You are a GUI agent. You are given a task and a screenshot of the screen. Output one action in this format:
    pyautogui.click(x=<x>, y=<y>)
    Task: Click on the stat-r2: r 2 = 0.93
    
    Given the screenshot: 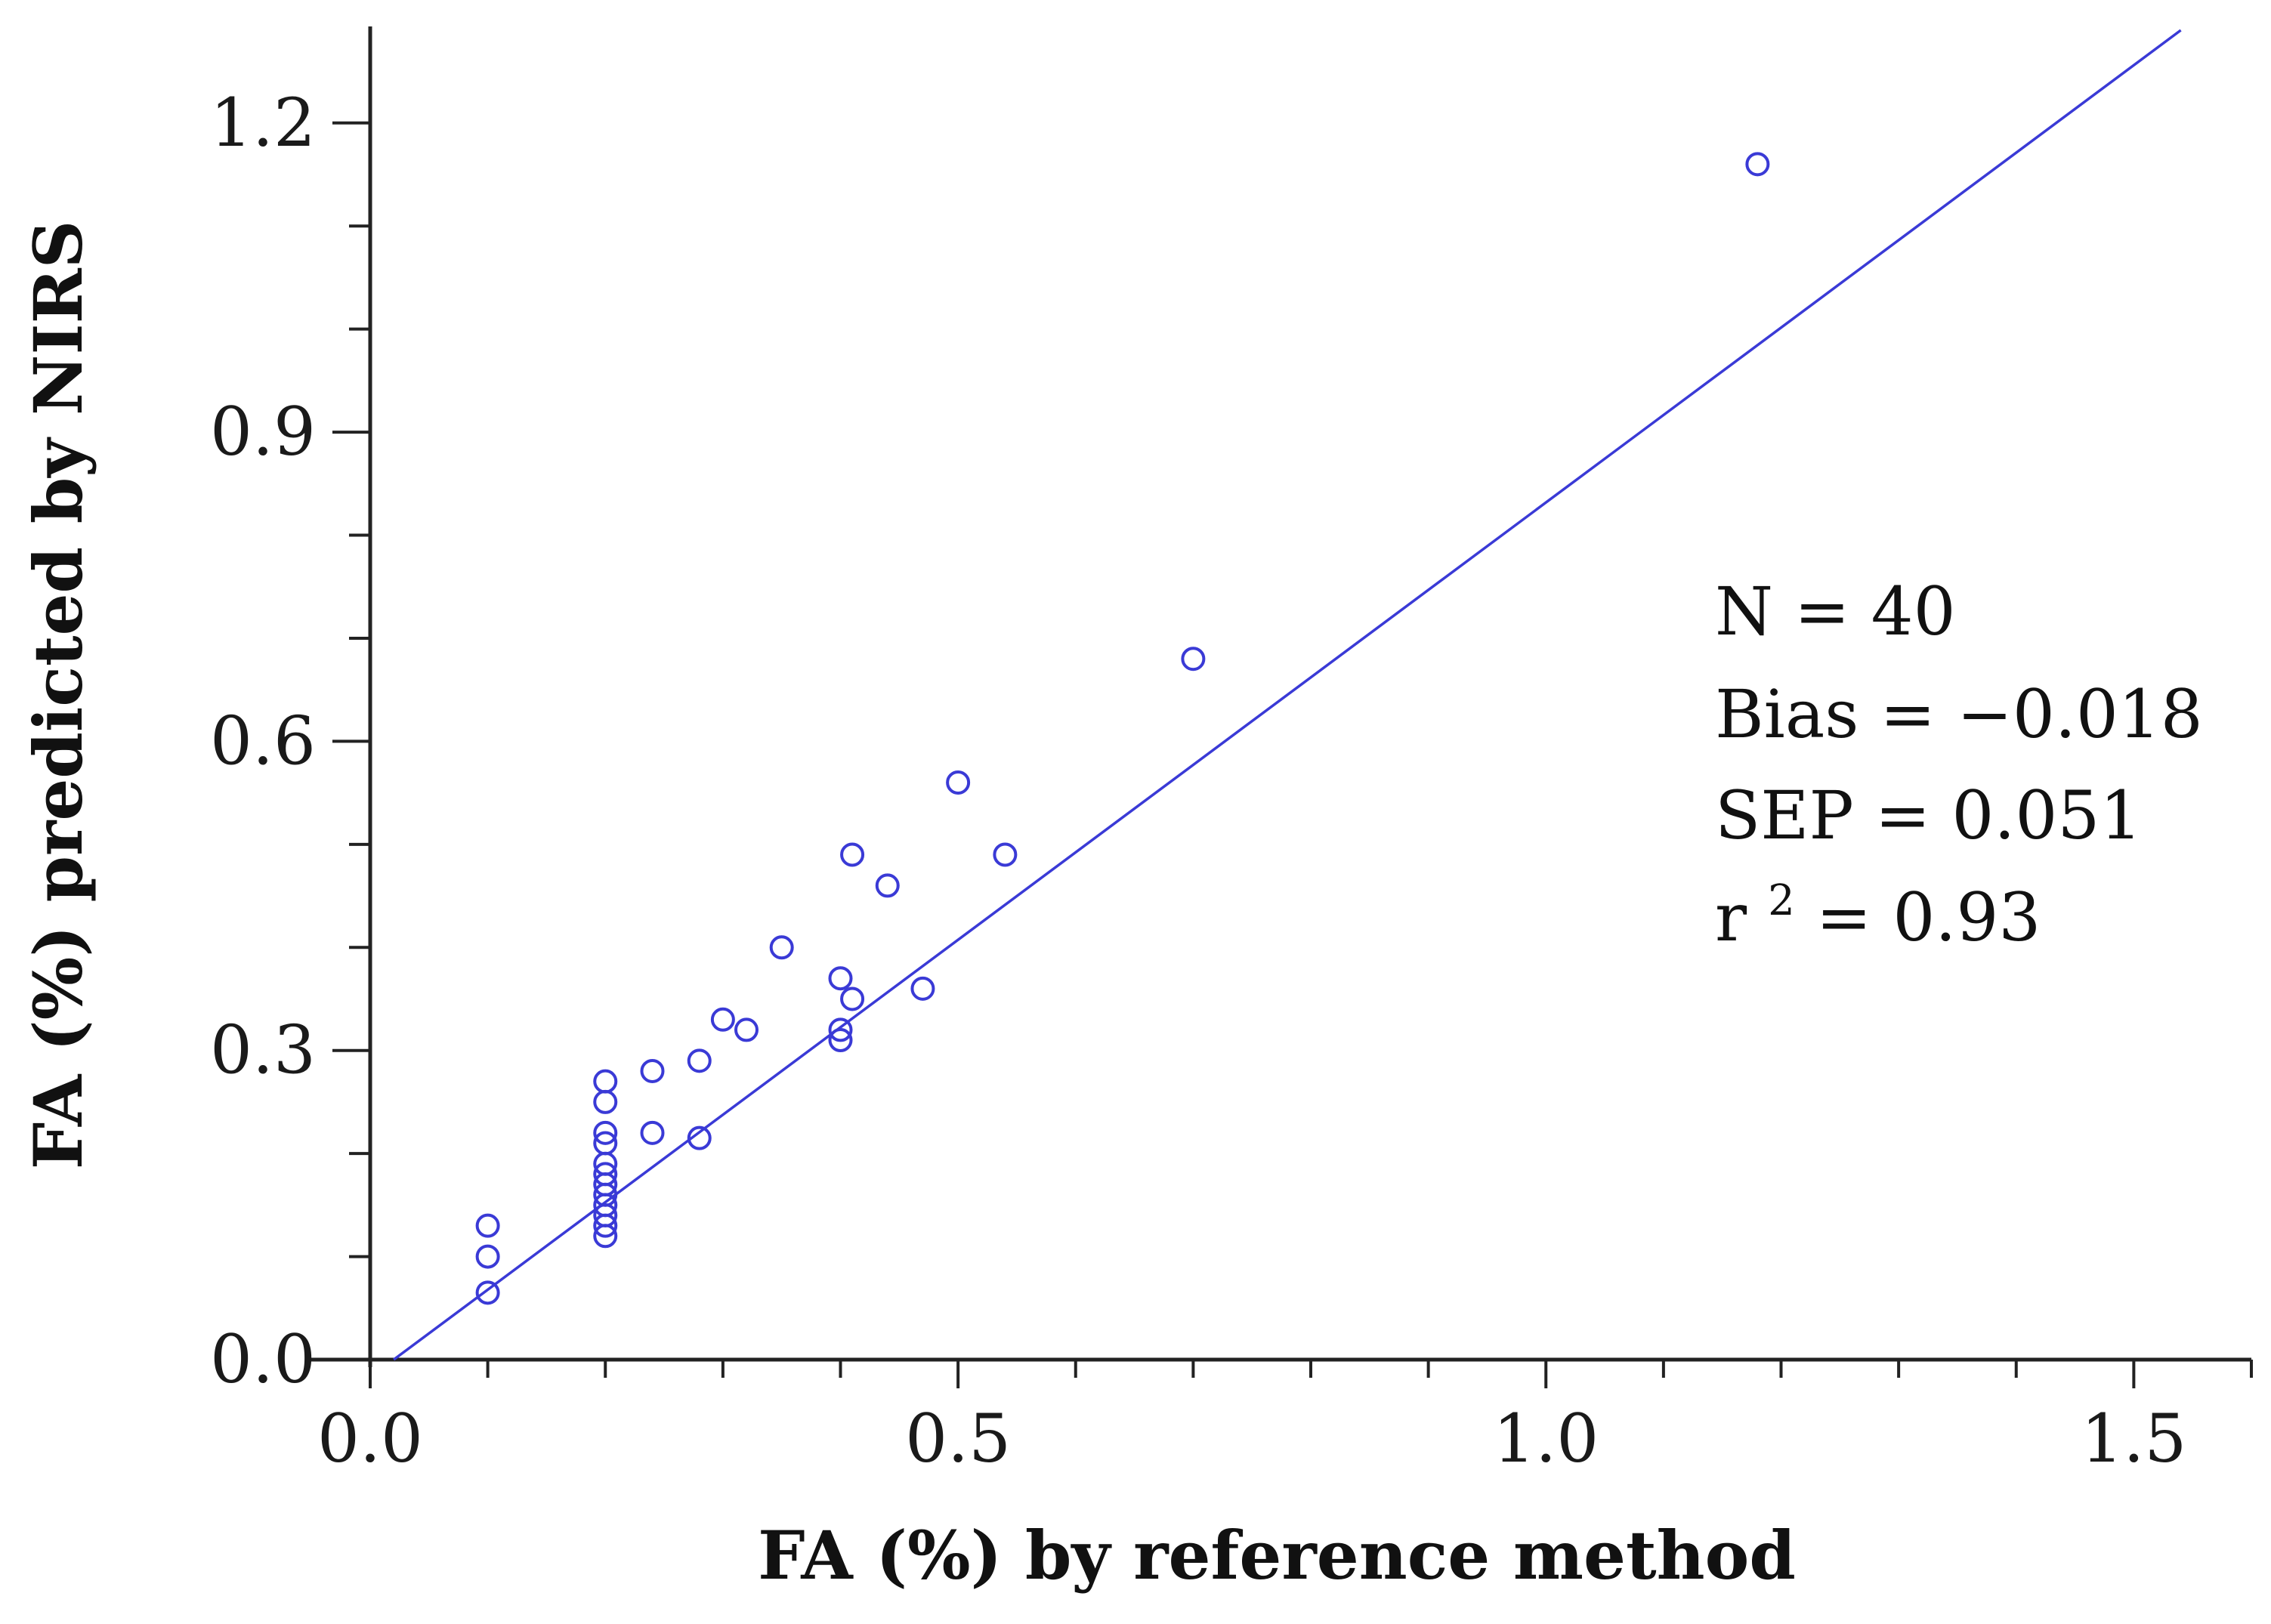 What is the action you would take?
    pyautogui.click(x=1878, y=904)
    